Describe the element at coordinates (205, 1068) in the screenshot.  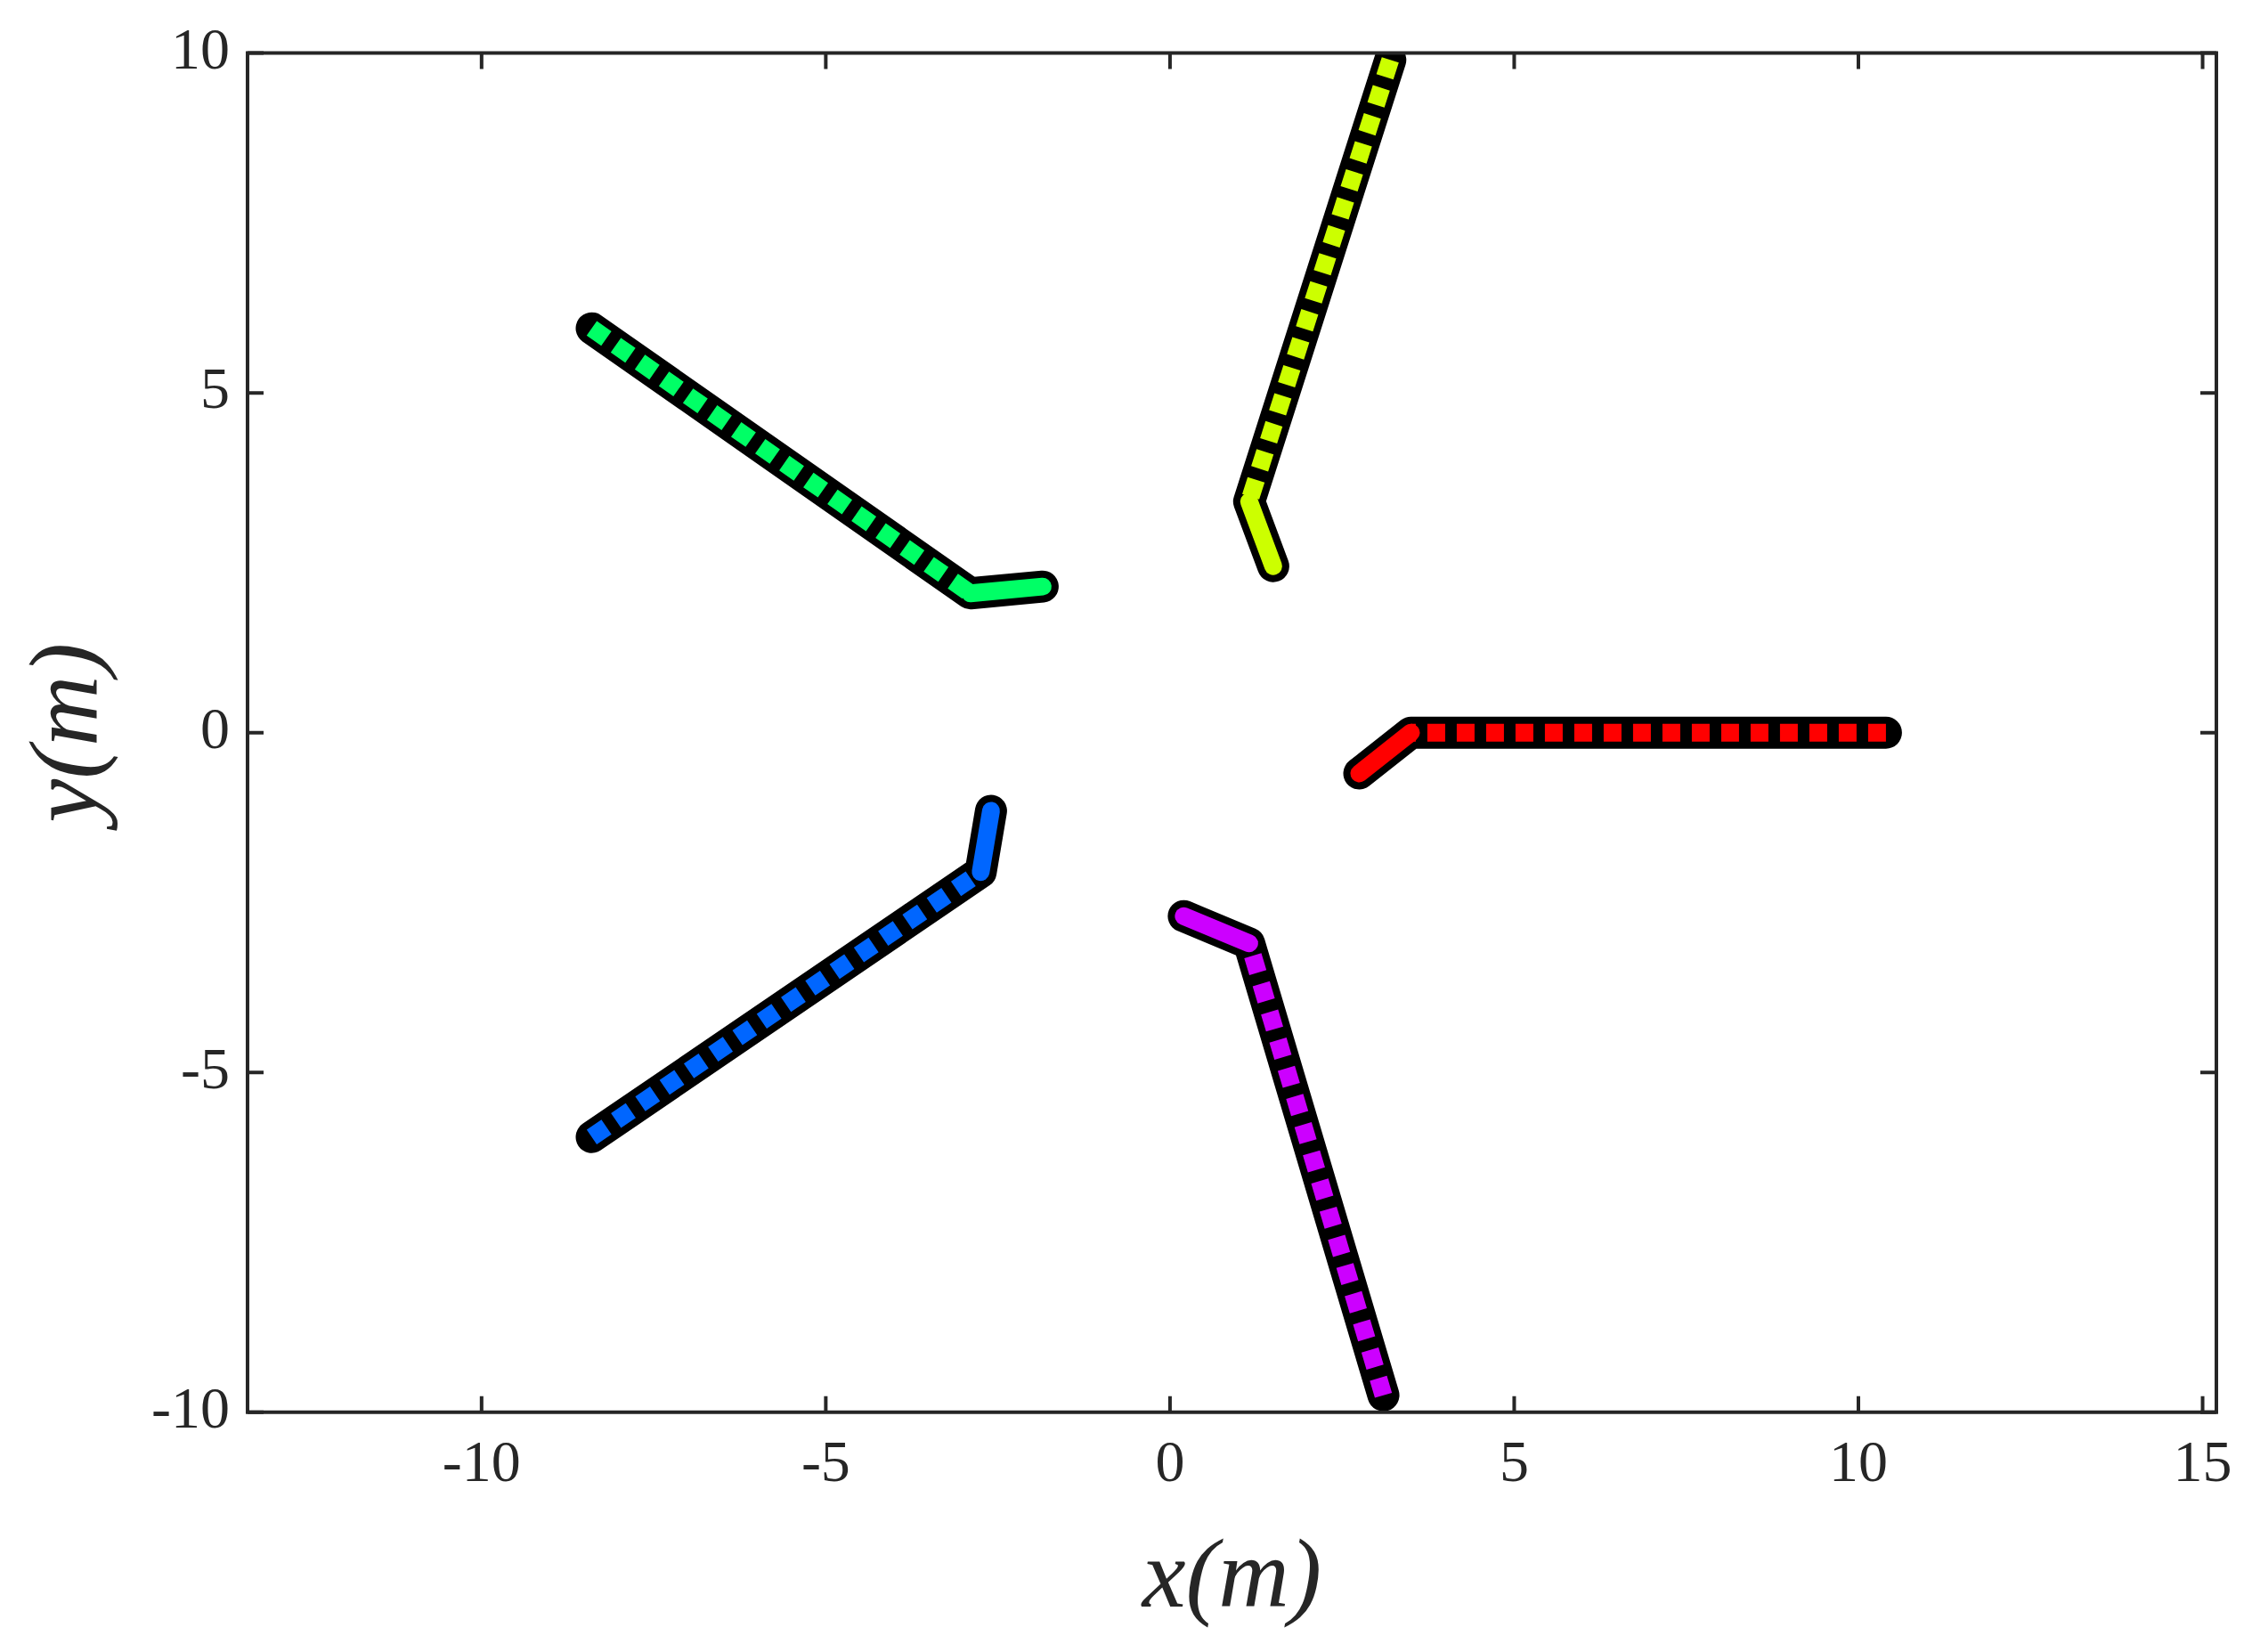
I see `y-tick-label: -5` at that location.